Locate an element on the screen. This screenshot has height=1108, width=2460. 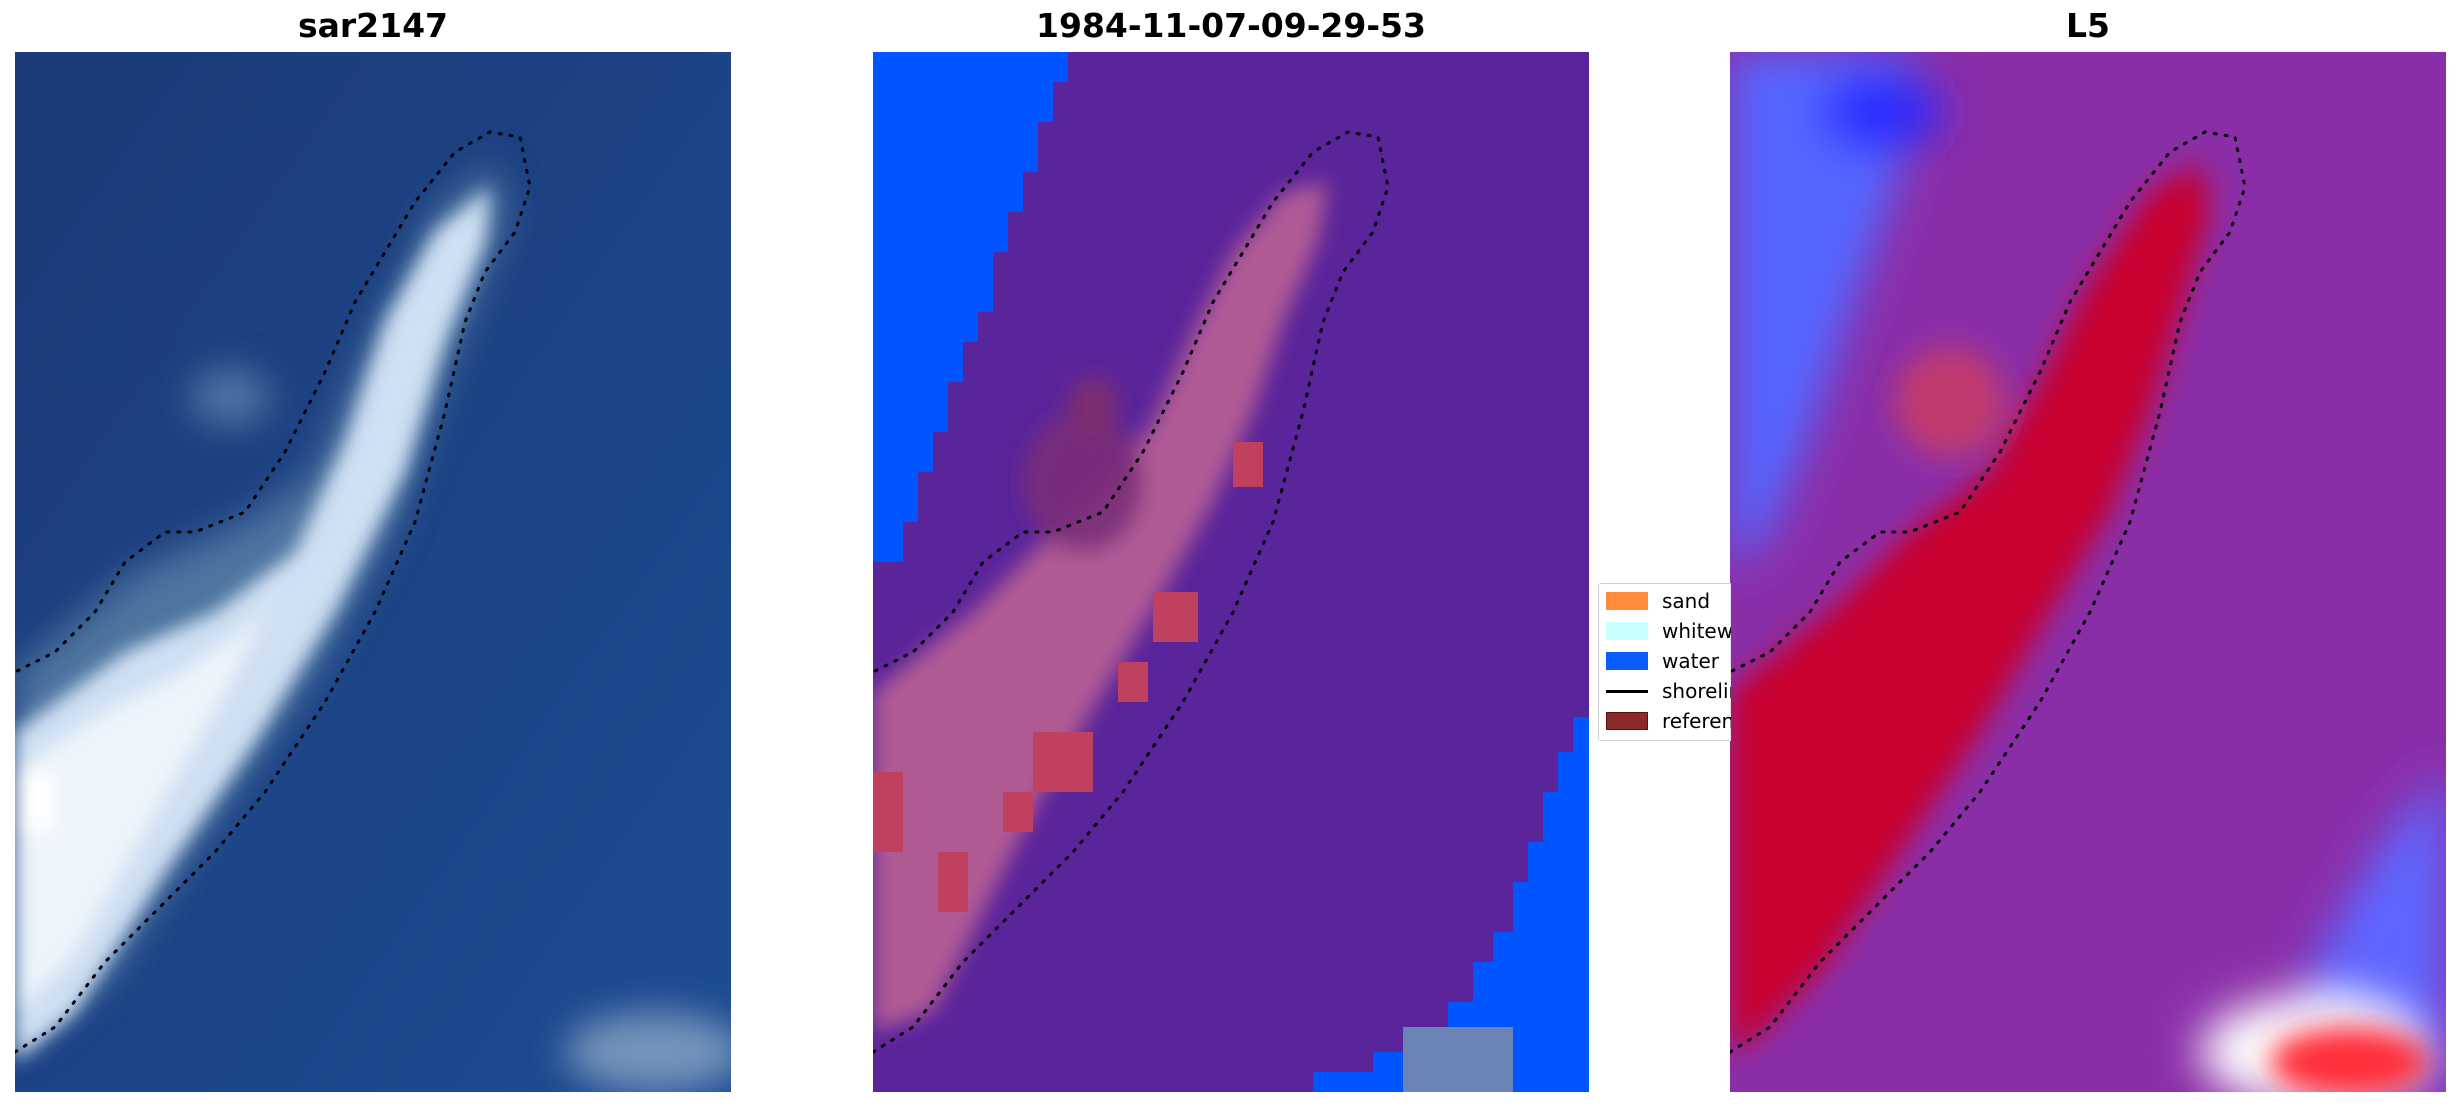
legend-item-water: water is located at coordinates (1662, 661).